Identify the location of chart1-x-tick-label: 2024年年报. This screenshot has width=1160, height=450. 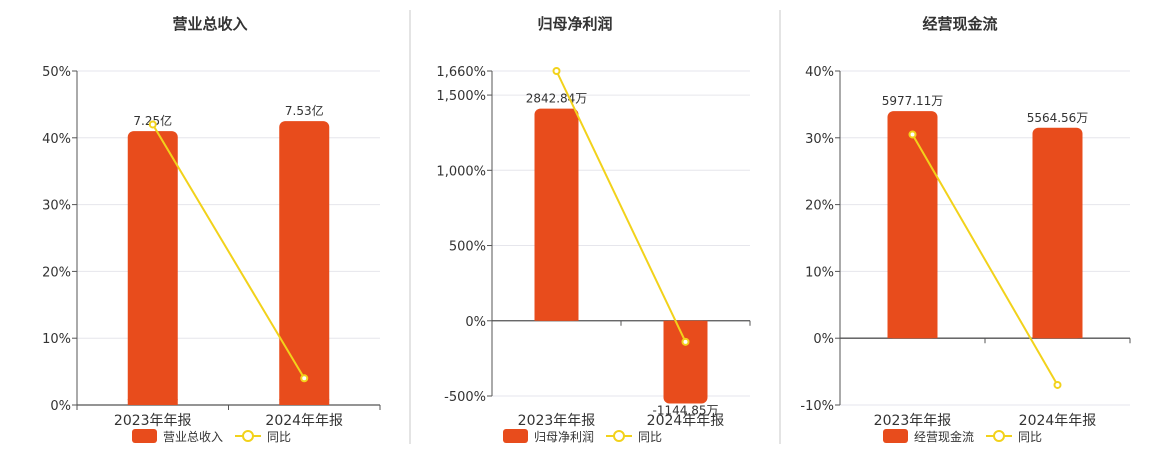
(304, 421).